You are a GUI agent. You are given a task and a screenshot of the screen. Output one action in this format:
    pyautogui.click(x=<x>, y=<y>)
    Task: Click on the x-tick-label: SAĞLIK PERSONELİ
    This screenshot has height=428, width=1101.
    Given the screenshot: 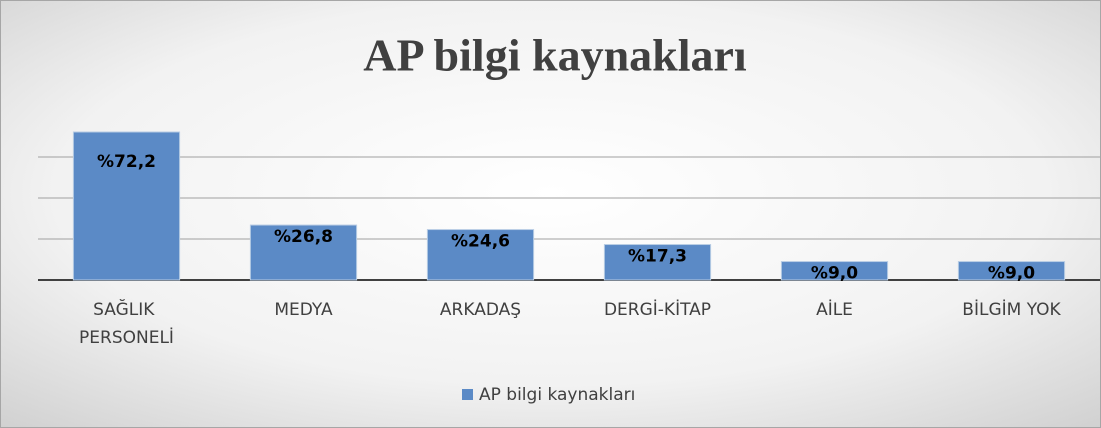 What is the action you would take?
    pyautogui.click(x=126, y=323)
    